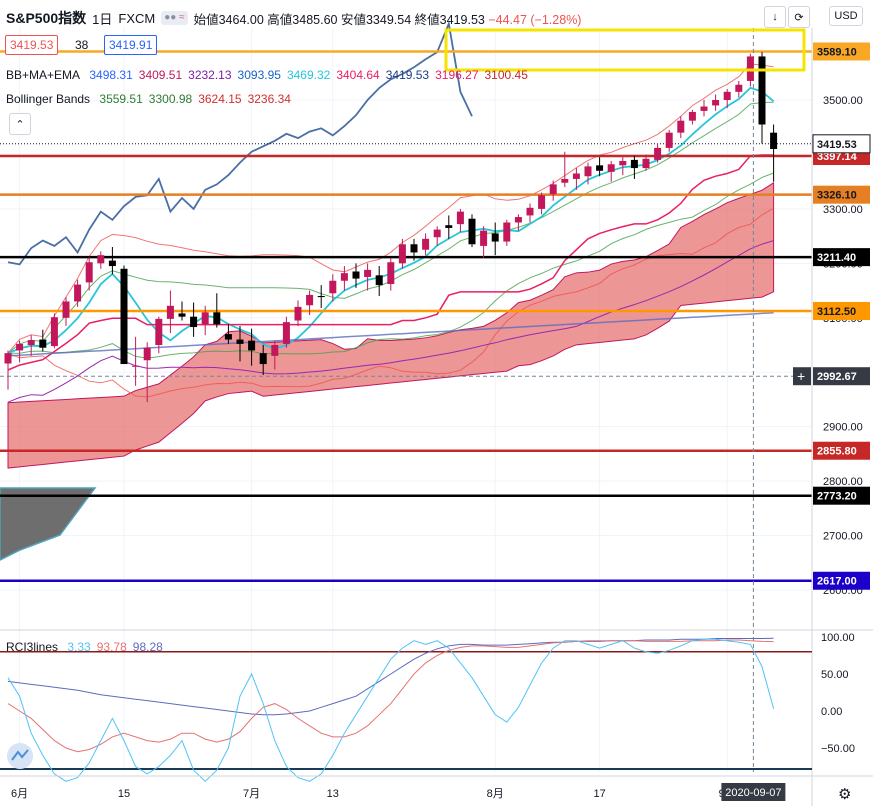 The image size is (873, 806). Describe the element at coordinates (174, 18) in the screenshot. I see `visibility-toggle-icon: ●● ≈` at that location.